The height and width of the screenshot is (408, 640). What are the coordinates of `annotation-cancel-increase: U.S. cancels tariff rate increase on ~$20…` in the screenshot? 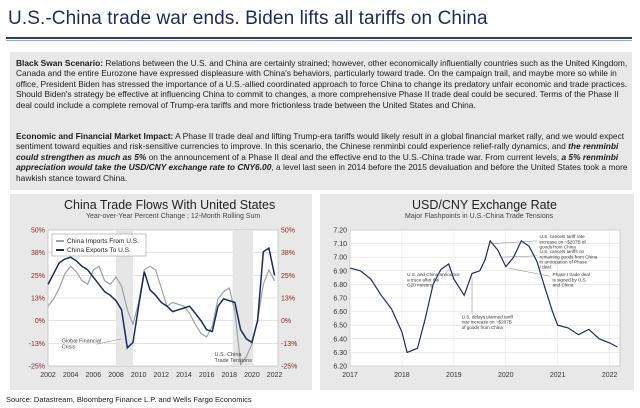 It's located at (563, 241).